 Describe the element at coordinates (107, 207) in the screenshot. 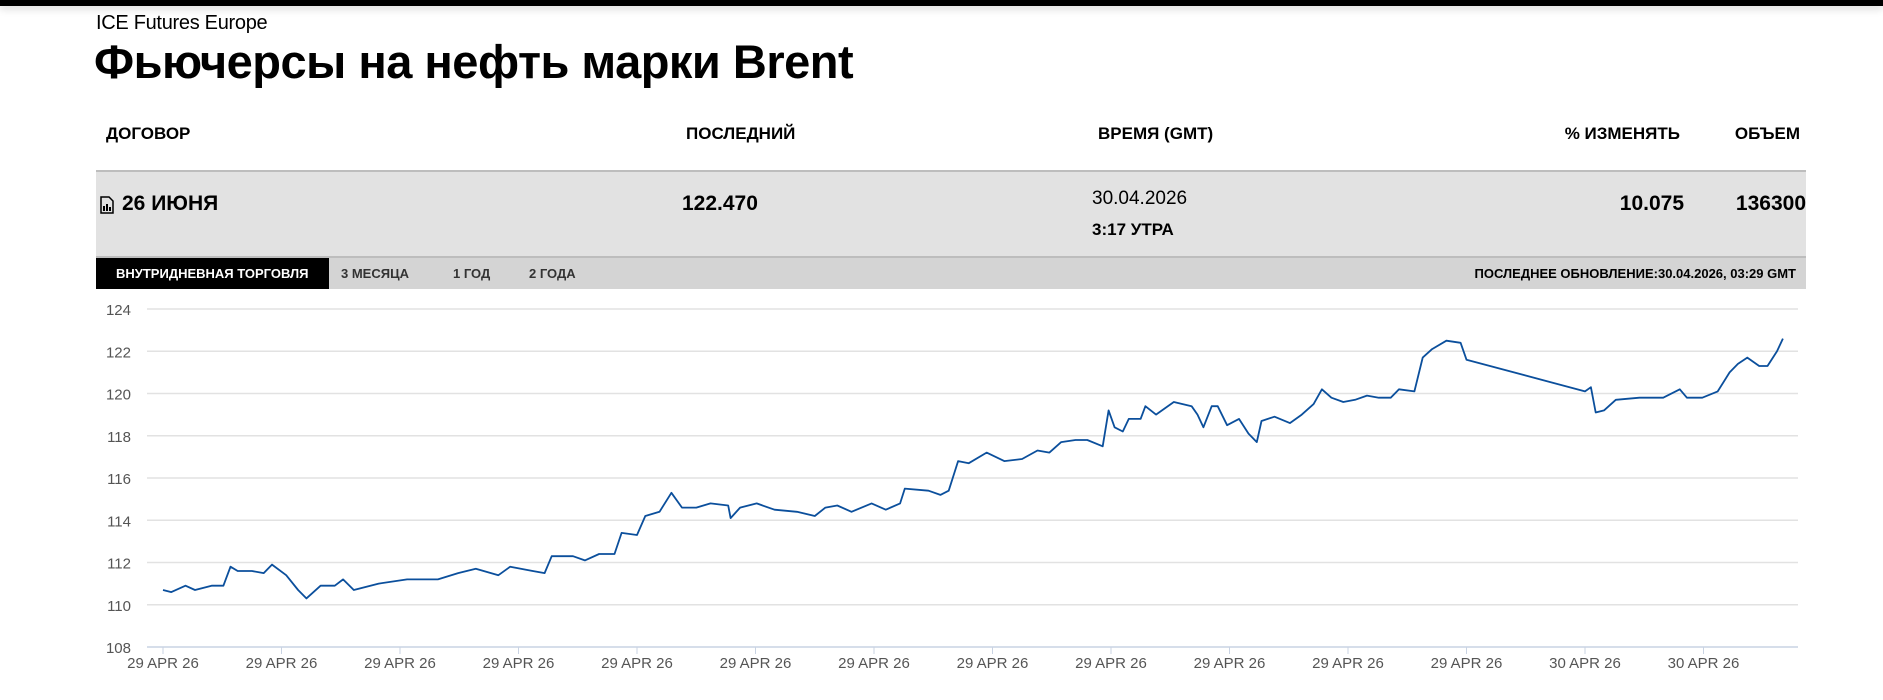

I see `chart-doc-icon` at that location.